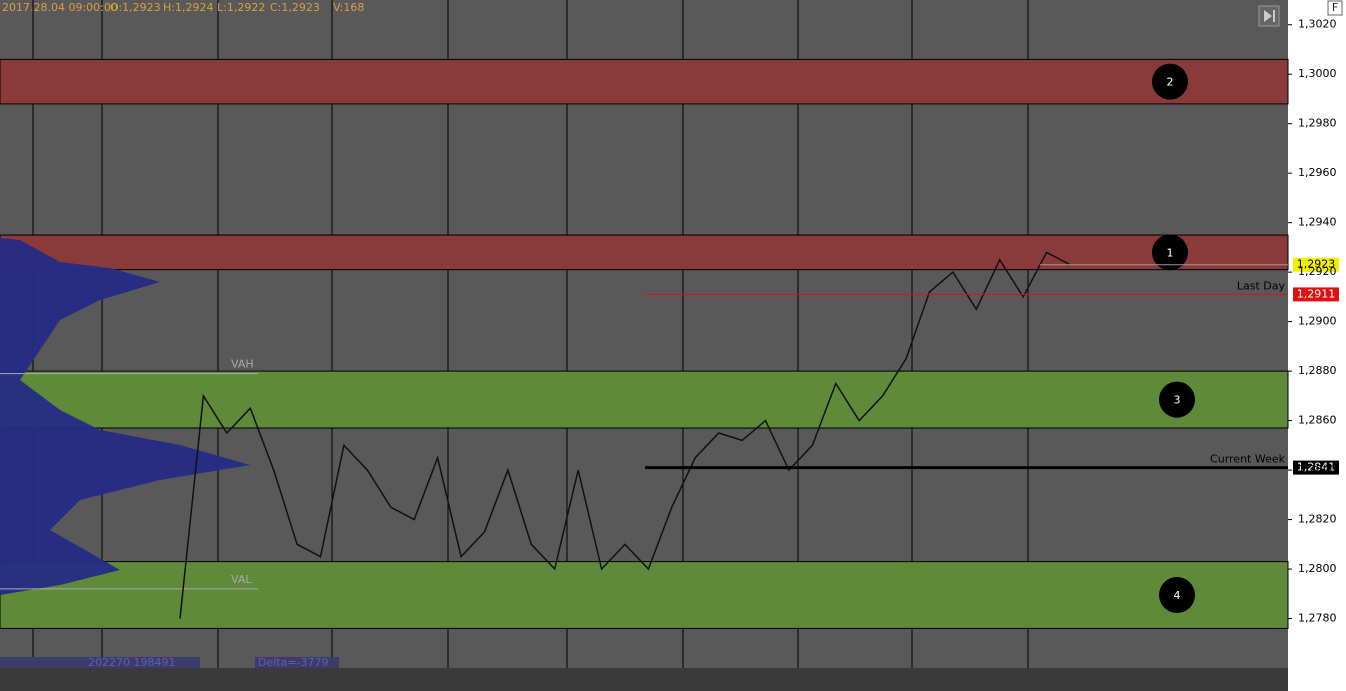 The height and width of the screenshot is (691, 1346). I want to click on level-marker-label: 1,2911, so click(1316, 293).